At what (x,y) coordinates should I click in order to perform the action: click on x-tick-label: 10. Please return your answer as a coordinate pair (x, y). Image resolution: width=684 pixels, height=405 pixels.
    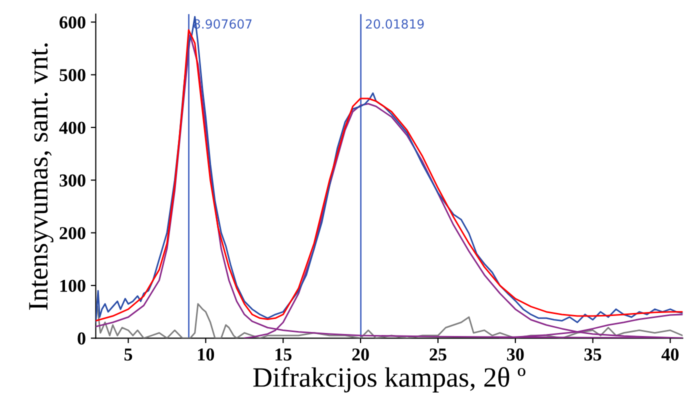
    Looking at the image, I should click on (206, 354).